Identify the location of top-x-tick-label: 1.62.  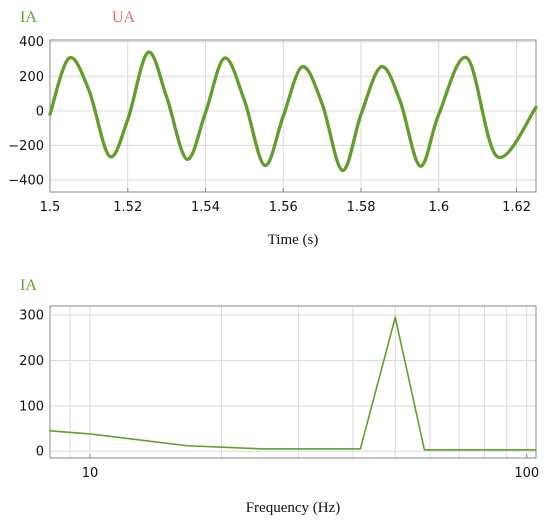
(516, 207).